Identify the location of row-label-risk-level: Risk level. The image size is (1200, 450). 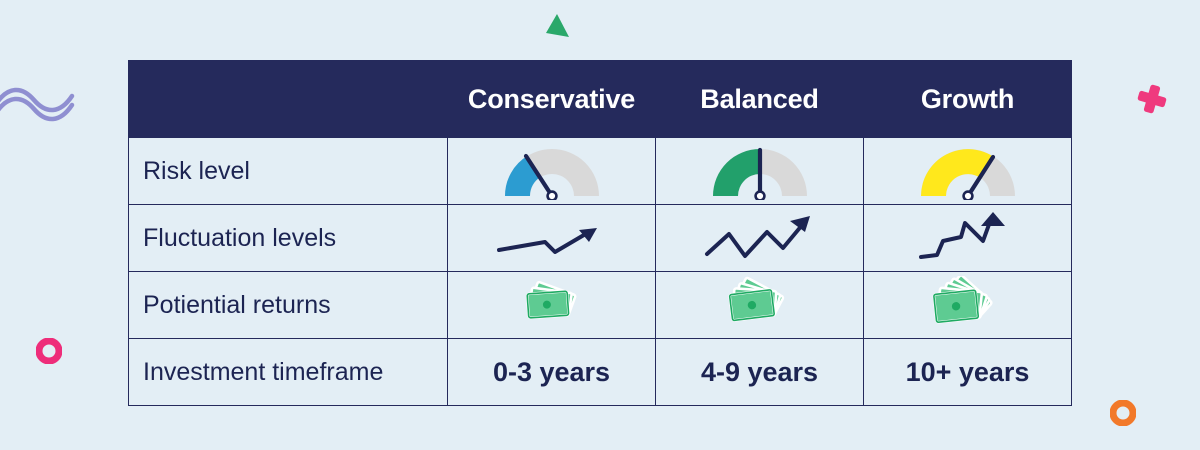
(288, 171).